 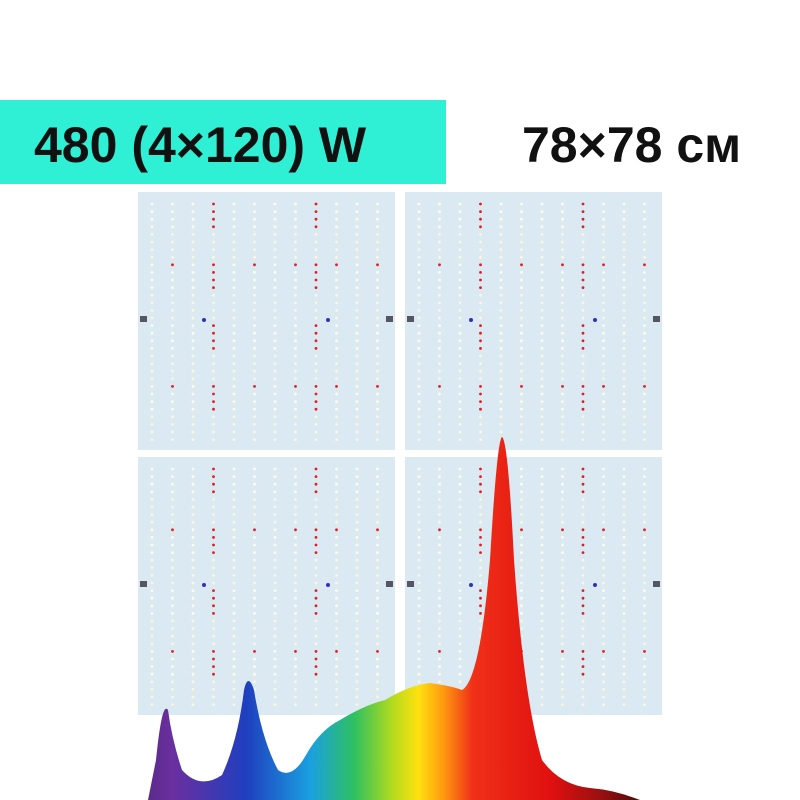 I want to click on connector, so click(x=410, y=584).